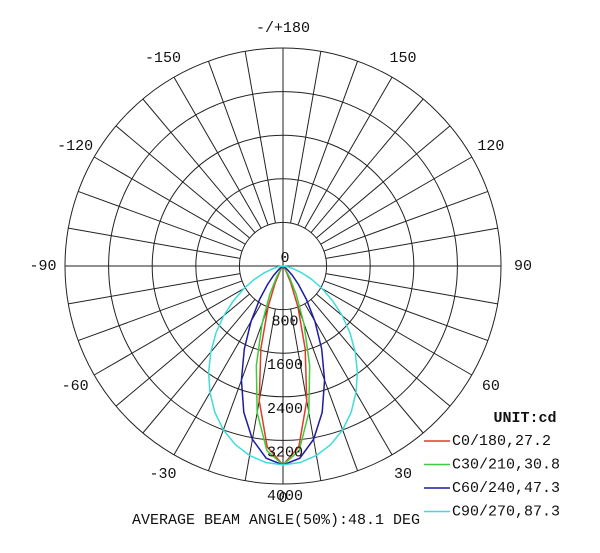  What do you see at coordinates (506, 511) in the screenshot?
I see `legend-label: C90/270,87.3` at bounding box center [506, 511].